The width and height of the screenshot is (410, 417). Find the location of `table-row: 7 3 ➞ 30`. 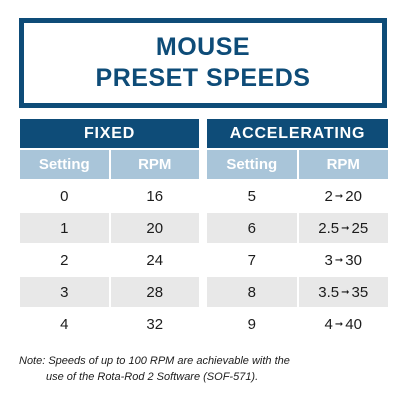

table-row: 7 3 ➞ 30 is located at coordinates (297, 260).